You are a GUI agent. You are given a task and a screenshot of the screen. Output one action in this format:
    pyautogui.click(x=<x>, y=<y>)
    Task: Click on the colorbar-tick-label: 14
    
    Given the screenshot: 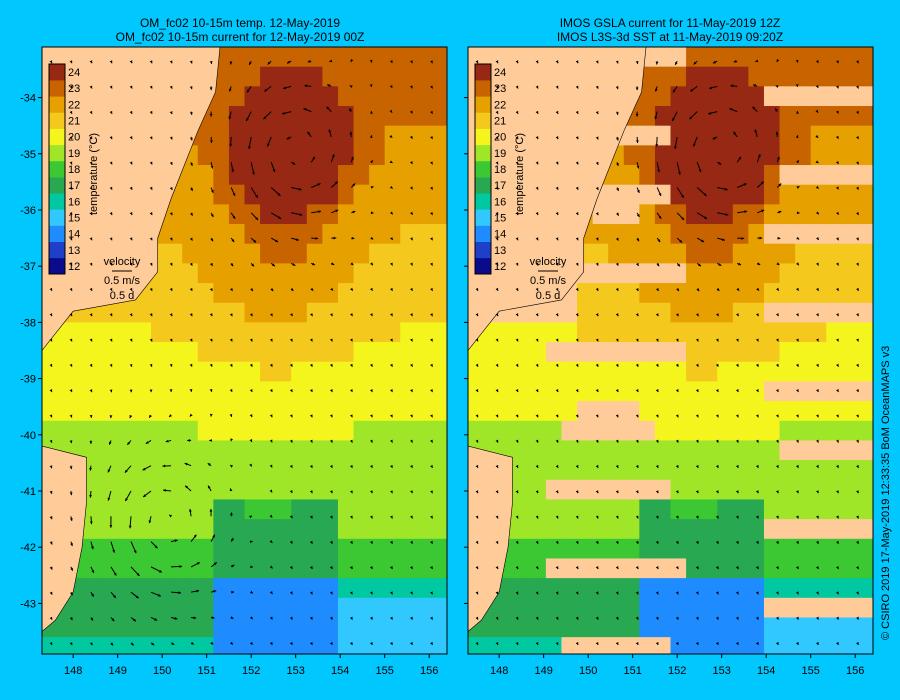 What is the action you would take?
    pyautogui.click(x=500, y=235)
    